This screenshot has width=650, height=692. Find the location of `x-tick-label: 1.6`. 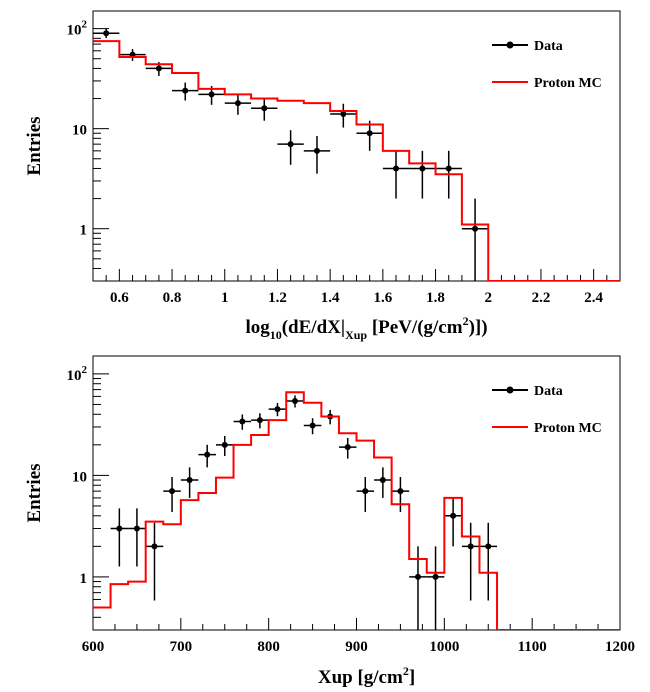

x-tick-label: 1.6 is located at coordinates (382, 298).